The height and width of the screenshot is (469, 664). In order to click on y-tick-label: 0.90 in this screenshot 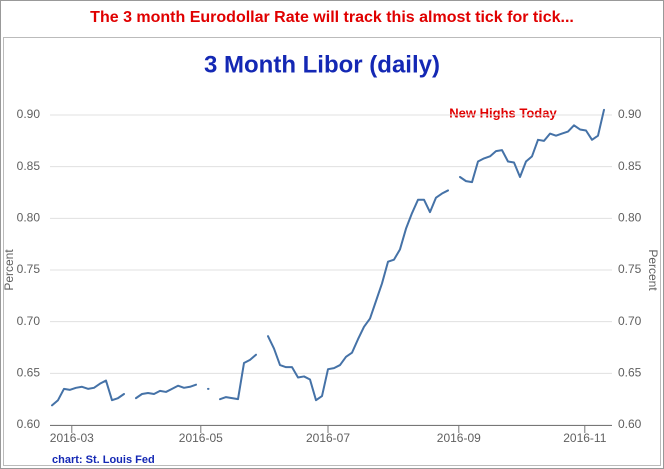, I will do `click(29, 114)`.